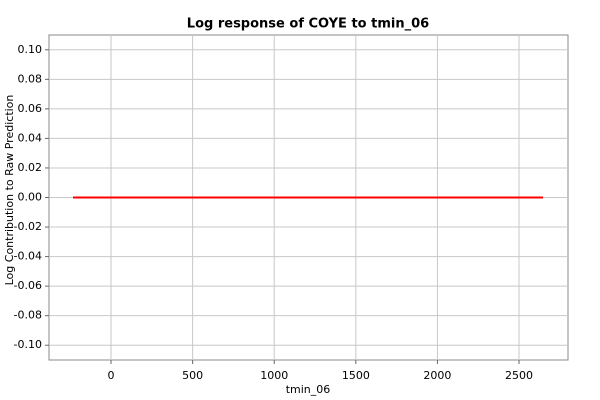  What do you see at coordinates (30, 78) in the screenshot?
I see `y-tick-label: 0.08` at bounding box center [30, 78].